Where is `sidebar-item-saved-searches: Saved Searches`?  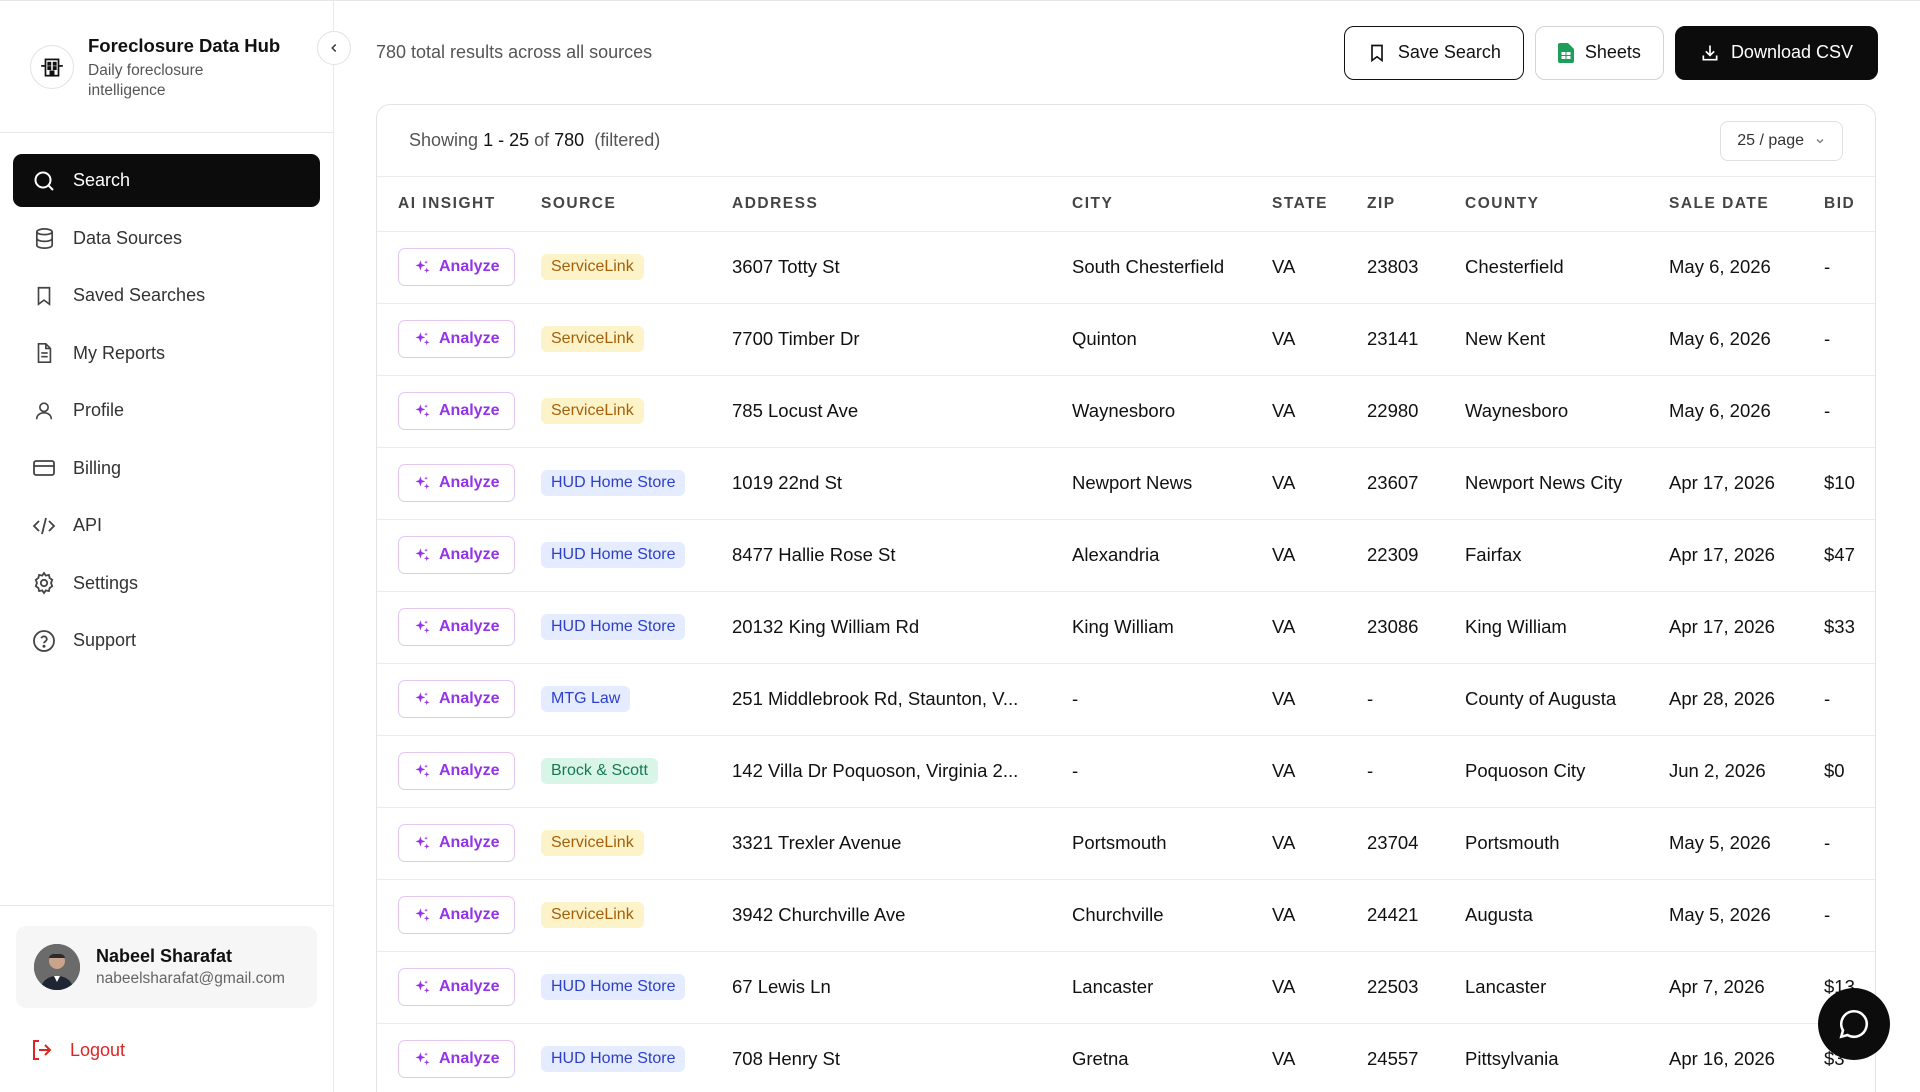 sidebar-item-saved-searches: Saved Searches is located at coordinates (166, 295).